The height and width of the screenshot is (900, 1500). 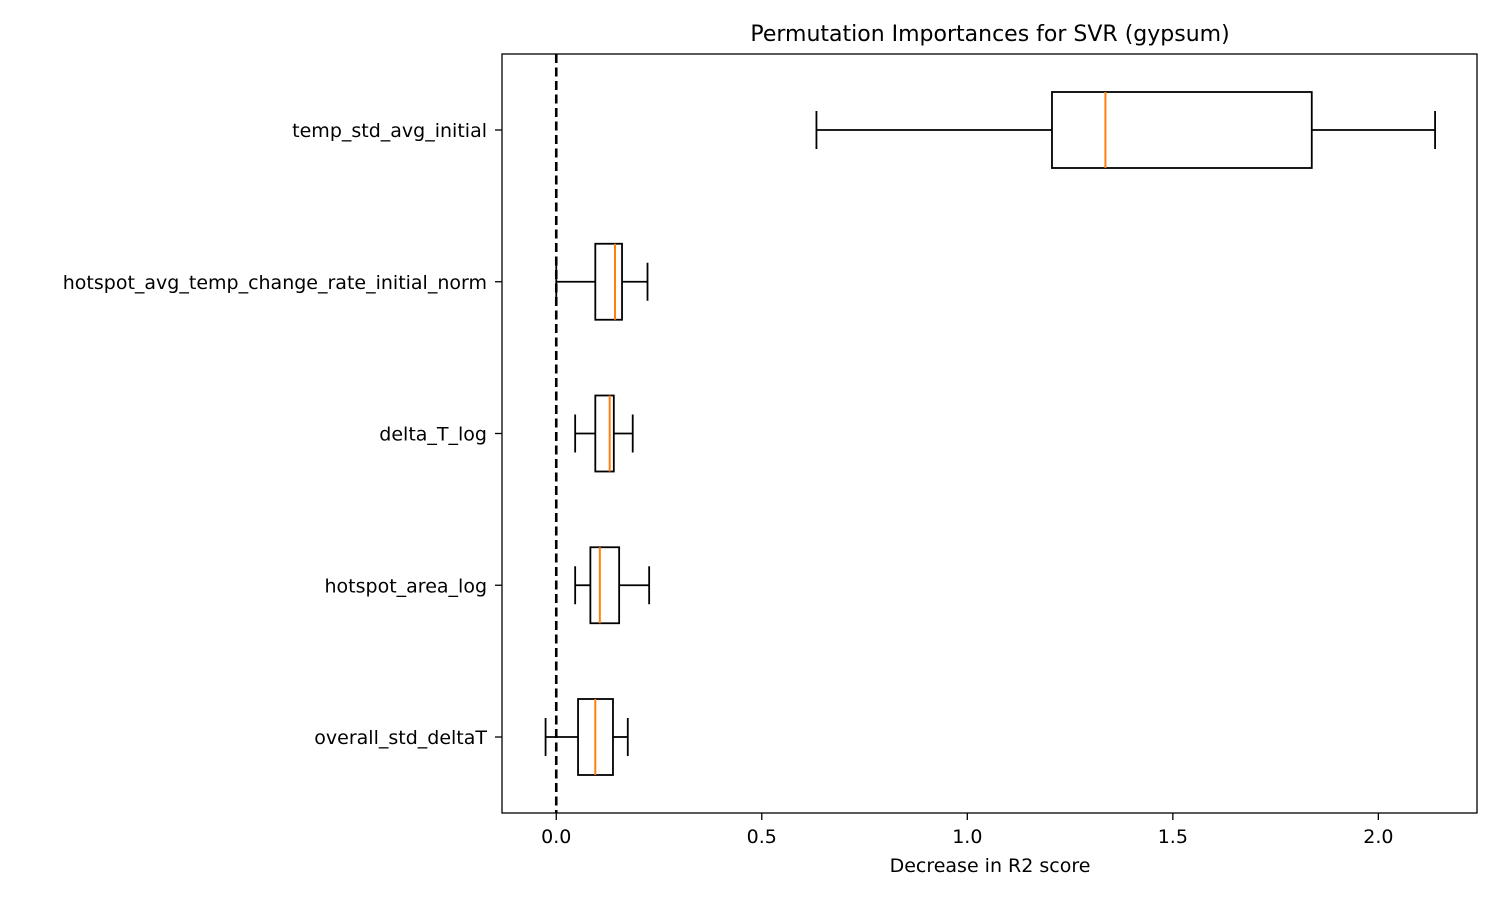 I want to click on x-tick-label: 1.0, so click(x=967, y=837).